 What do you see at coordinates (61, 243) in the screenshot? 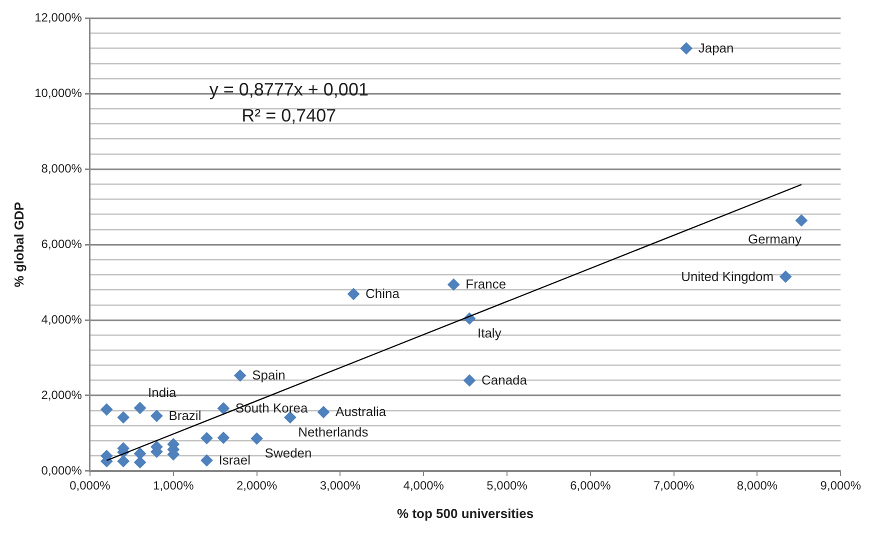
I see `y-tick-label: 6,000%` at bounding box center [61, 243].